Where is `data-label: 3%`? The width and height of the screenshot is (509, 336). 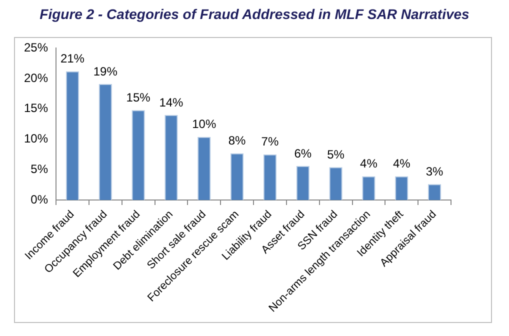
data-label: 3% is located at coordinates (435, 171).